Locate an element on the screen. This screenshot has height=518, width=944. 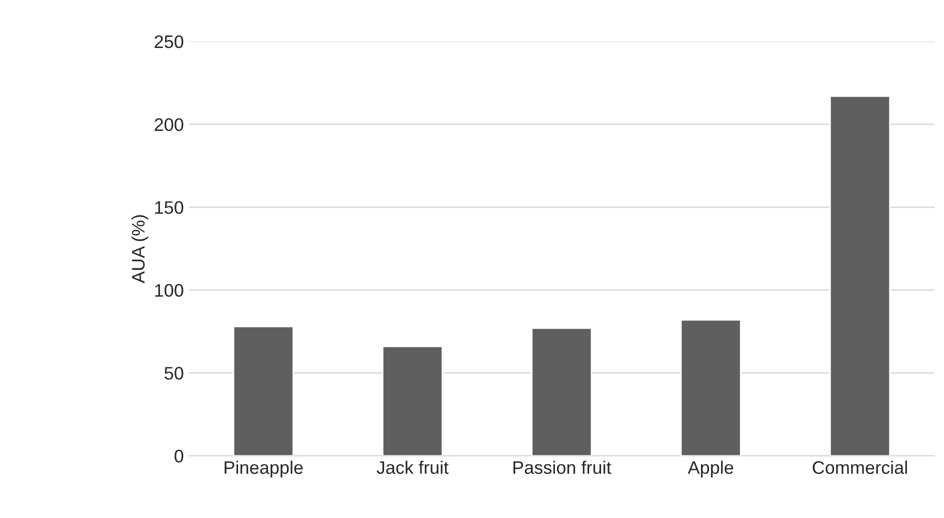
y-tick-label: 250 is located at coordinates (169, 41).